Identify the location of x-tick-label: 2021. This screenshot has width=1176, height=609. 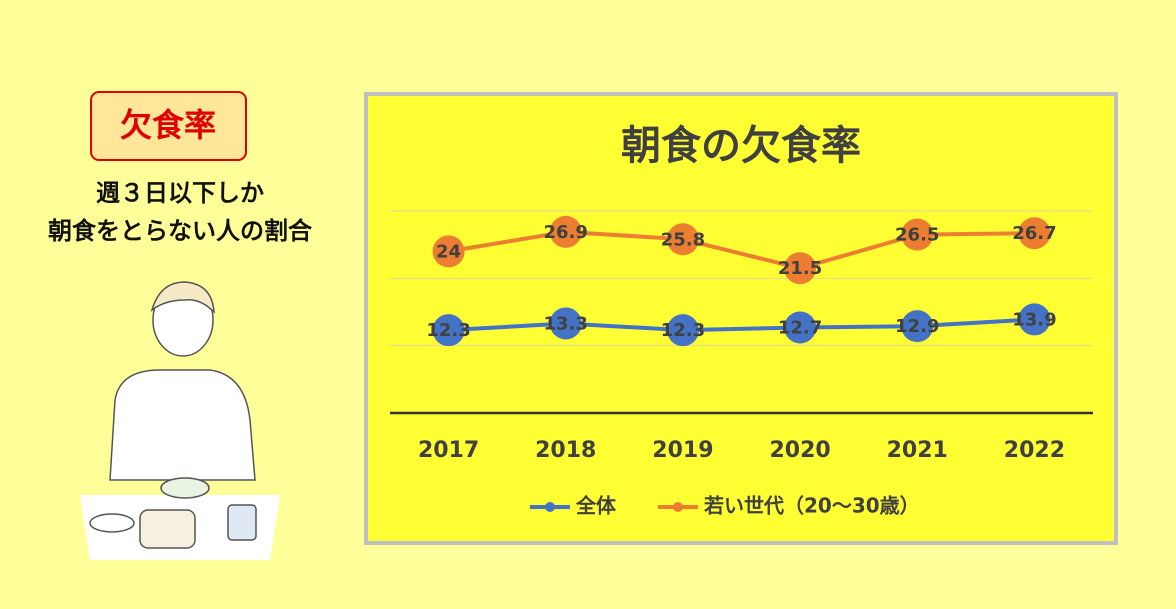
(917, 450).